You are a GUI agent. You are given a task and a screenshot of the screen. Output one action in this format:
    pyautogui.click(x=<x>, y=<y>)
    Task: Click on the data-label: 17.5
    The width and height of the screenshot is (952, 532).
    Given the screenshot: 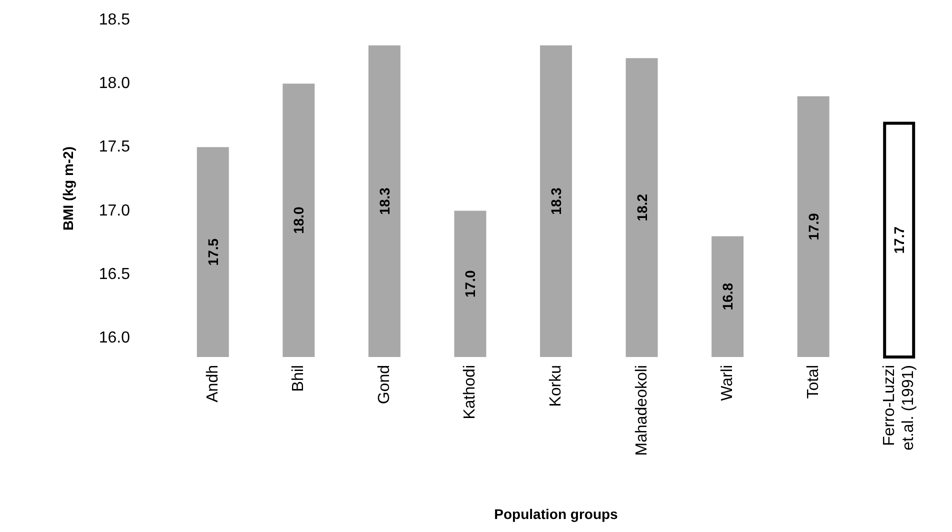 What is the action you would take?
    pyautogui.click(x=212, y=252)
    